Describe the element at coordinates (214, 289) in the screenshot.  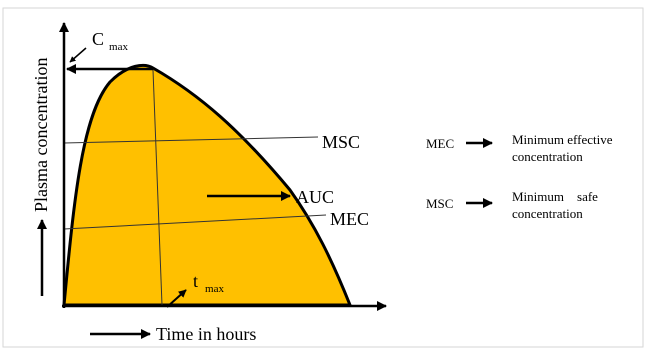
I see `tmax-sub: max` at that location.